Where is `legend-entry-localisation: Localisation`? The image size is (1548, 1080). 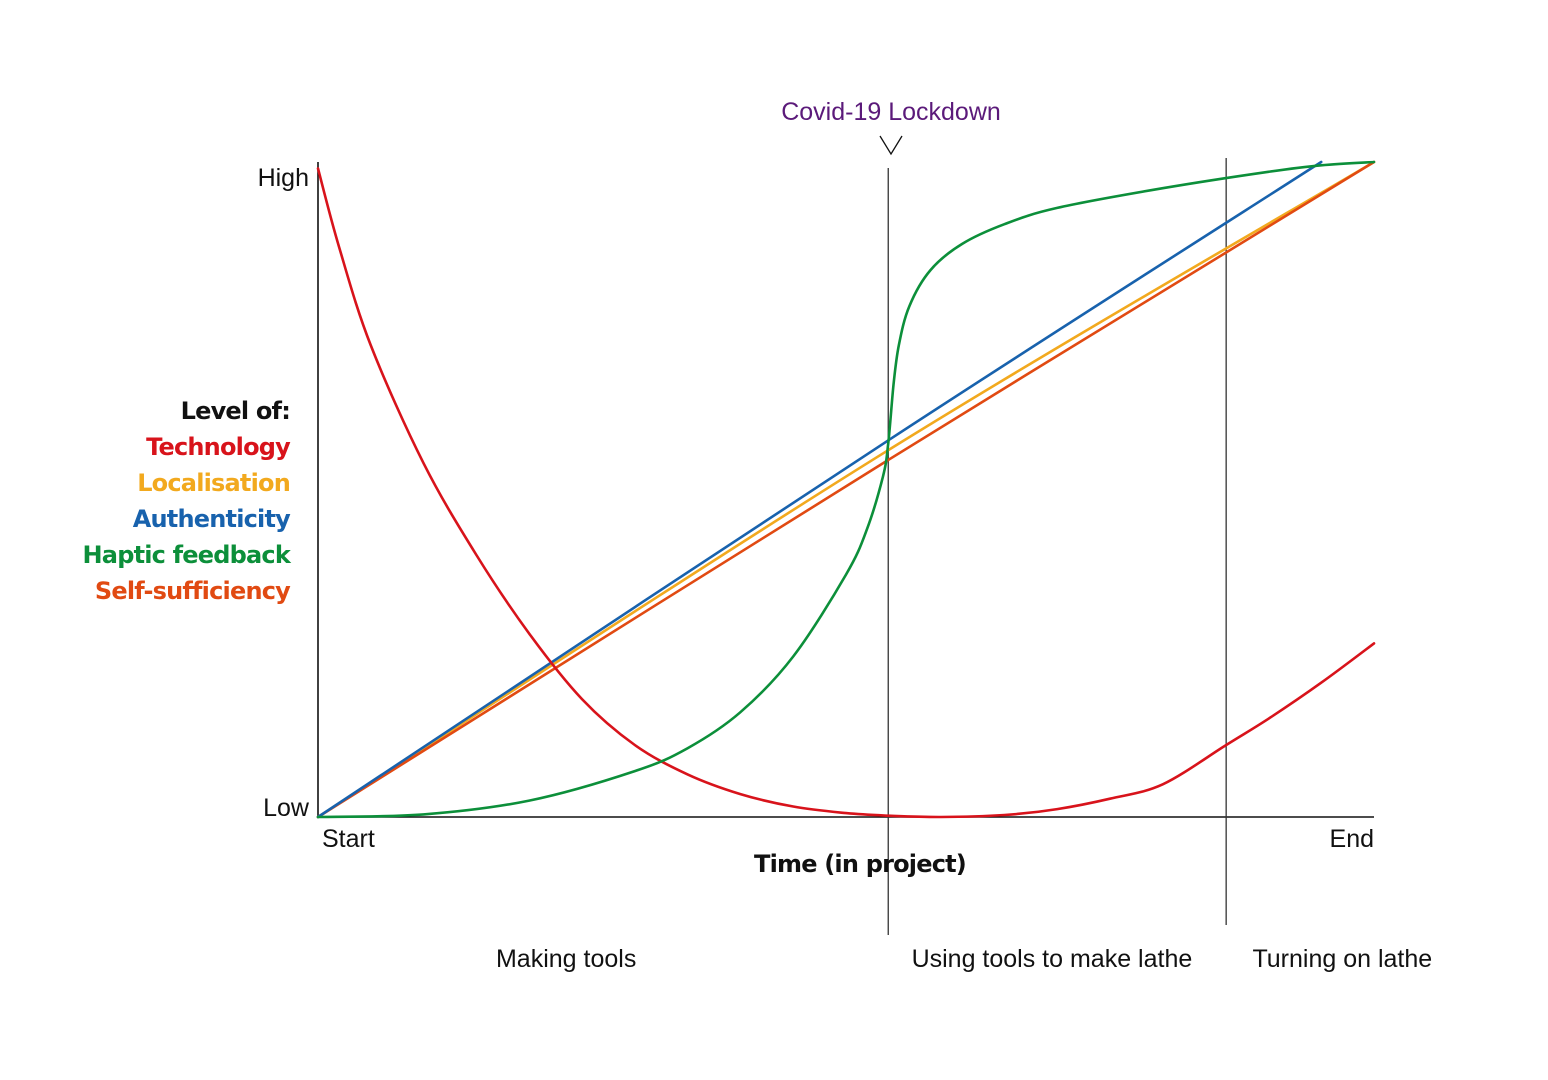
legend-entry-localisation: Localisation is located at coordinates (213, 483).